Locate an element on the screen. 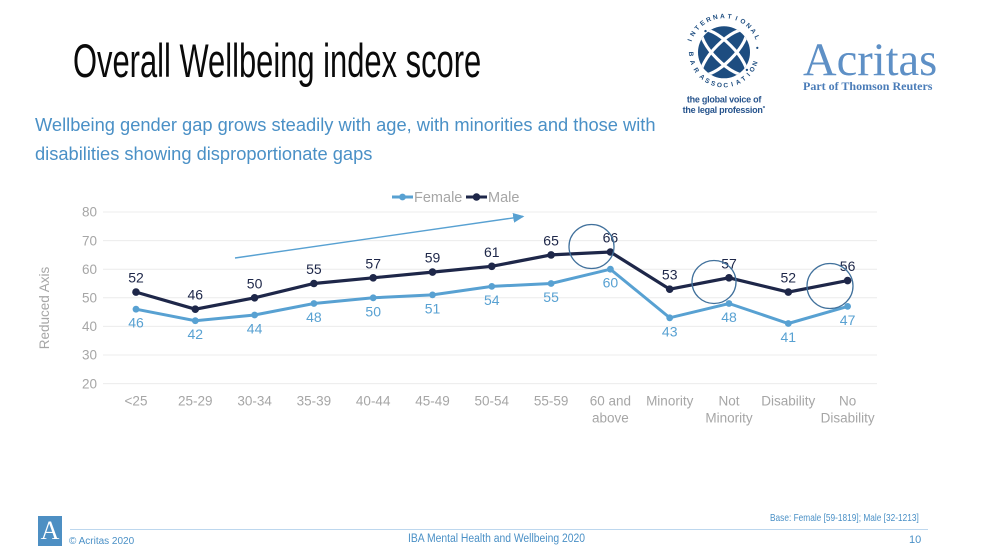  svg-text: 66 is located at coordinates (611, 238).